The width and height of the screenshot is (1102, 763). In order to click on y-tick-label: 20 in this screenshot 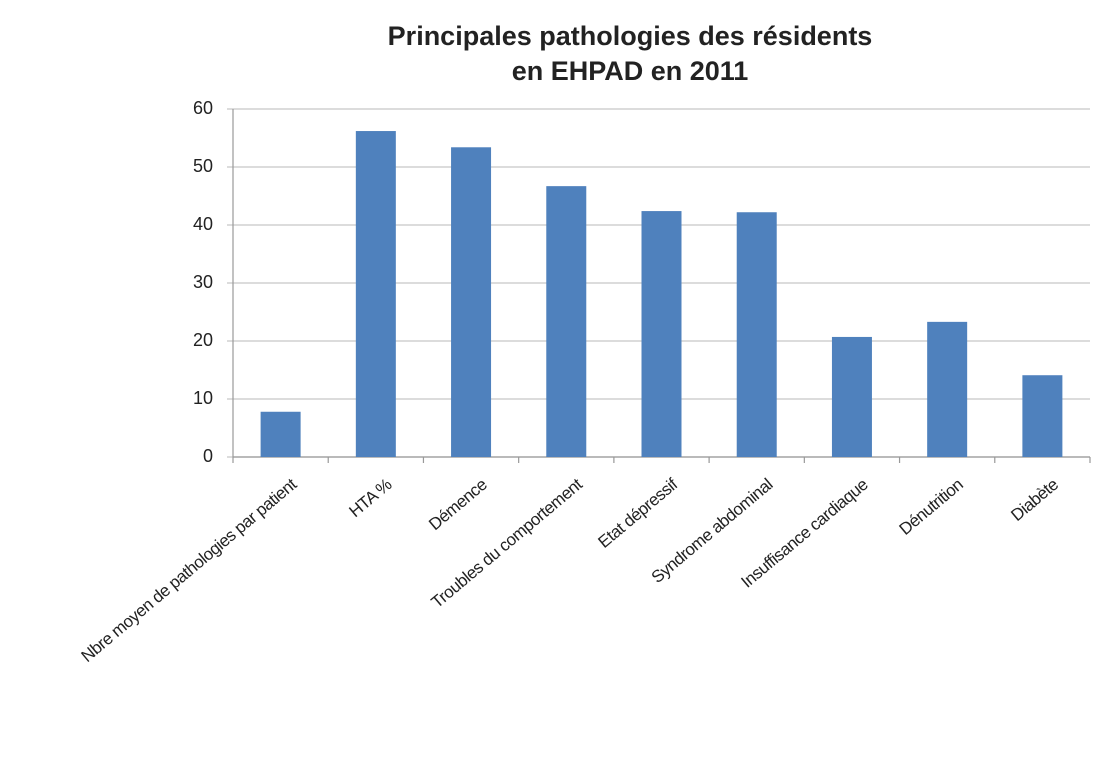, I will do `click(203, 340)`.